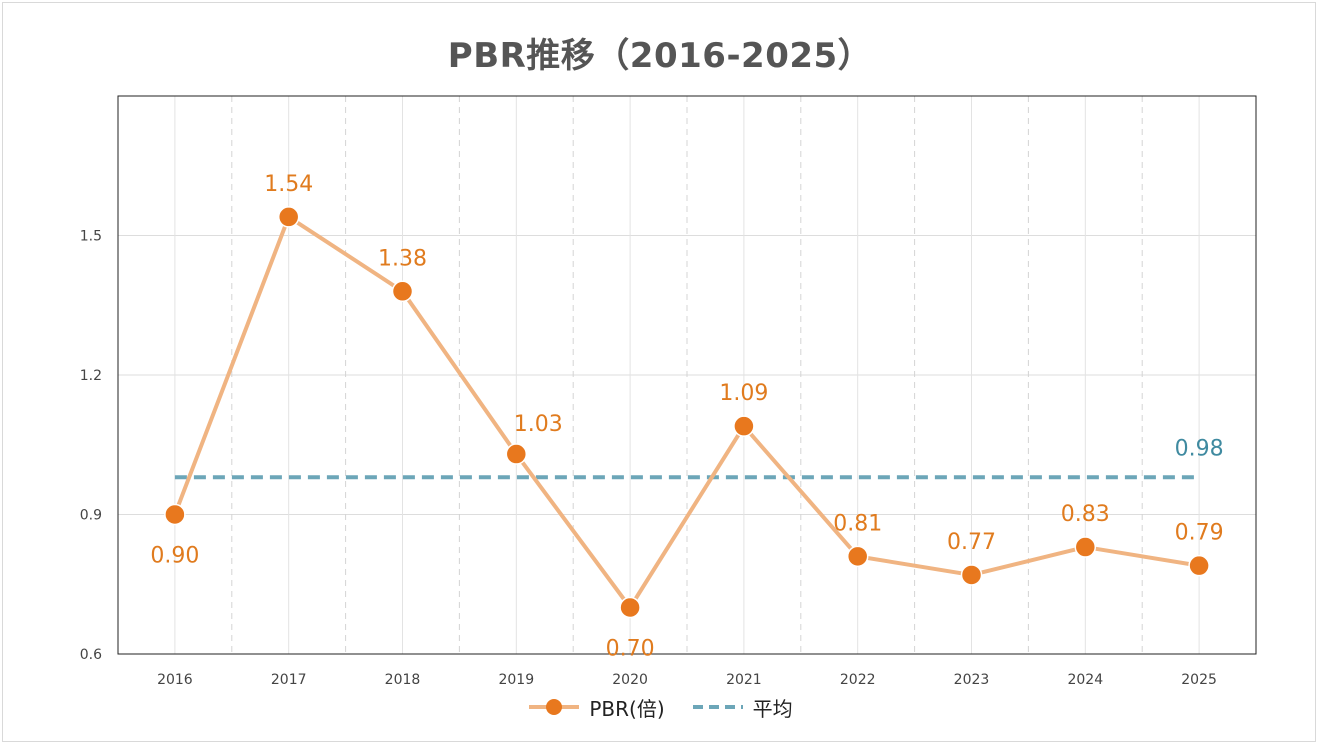 This screenshot has height=746, width=1320. I want to click on average-data-label: 0.98, so click(1199, 448).